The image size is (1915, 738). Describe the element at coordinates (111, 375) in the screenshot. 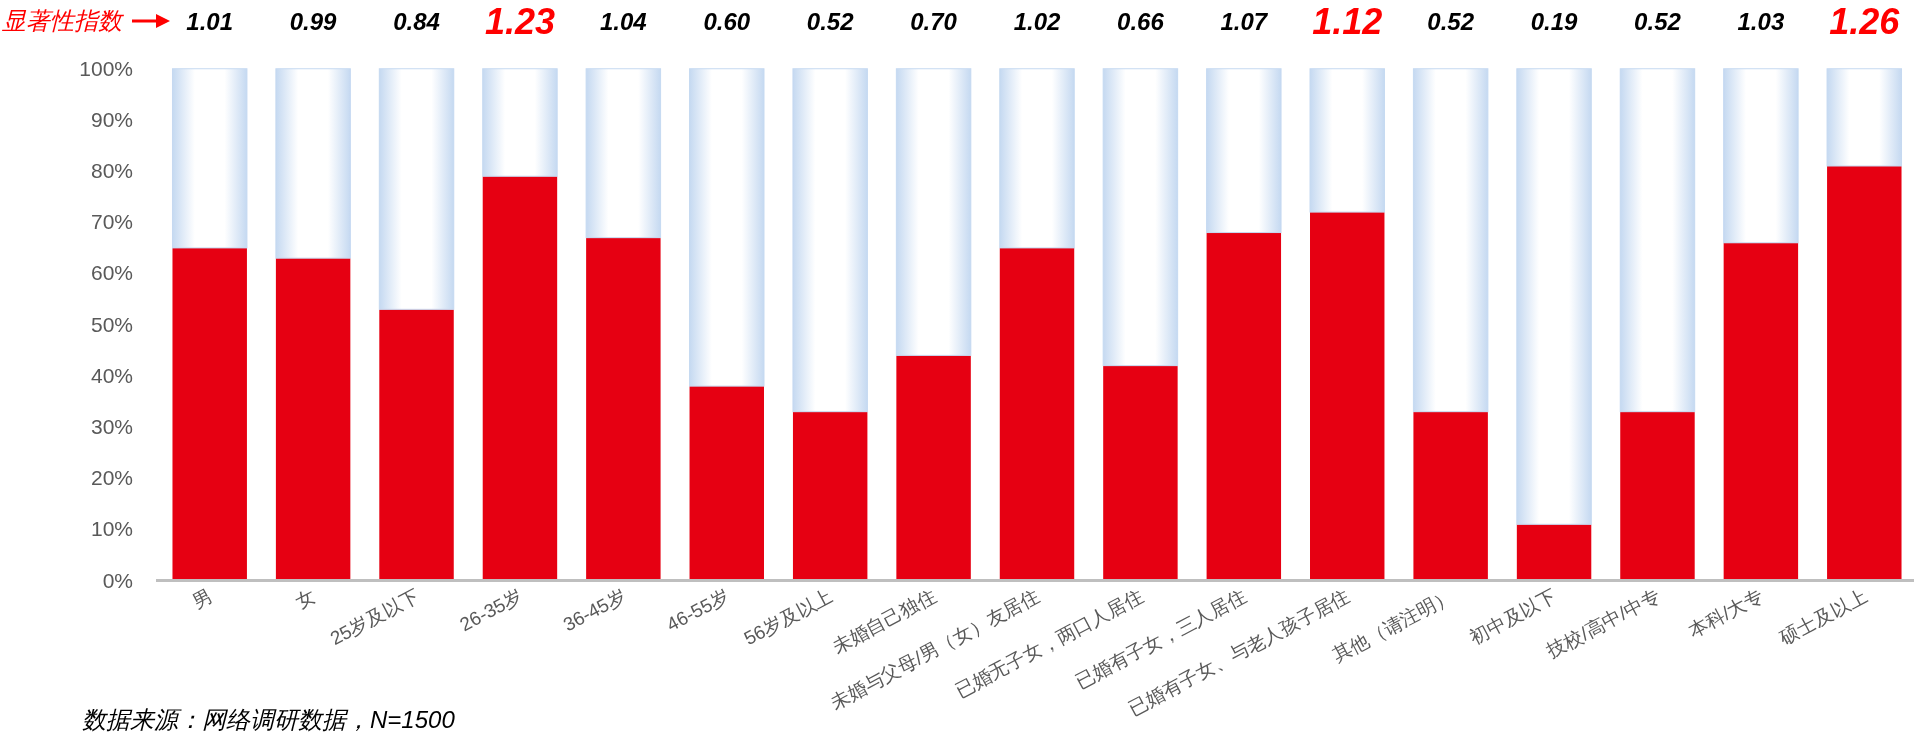

I see `y-tick-label: 40%` at that location.